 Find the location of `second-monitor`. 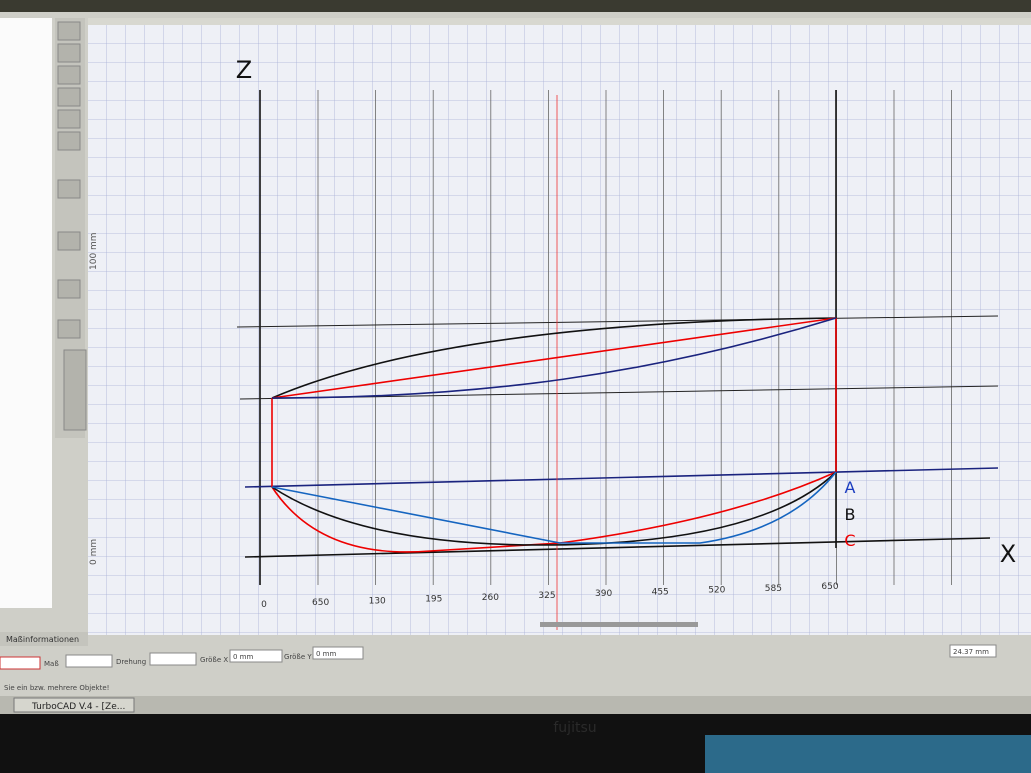

second-monitor is located at coordinates (868, 754).